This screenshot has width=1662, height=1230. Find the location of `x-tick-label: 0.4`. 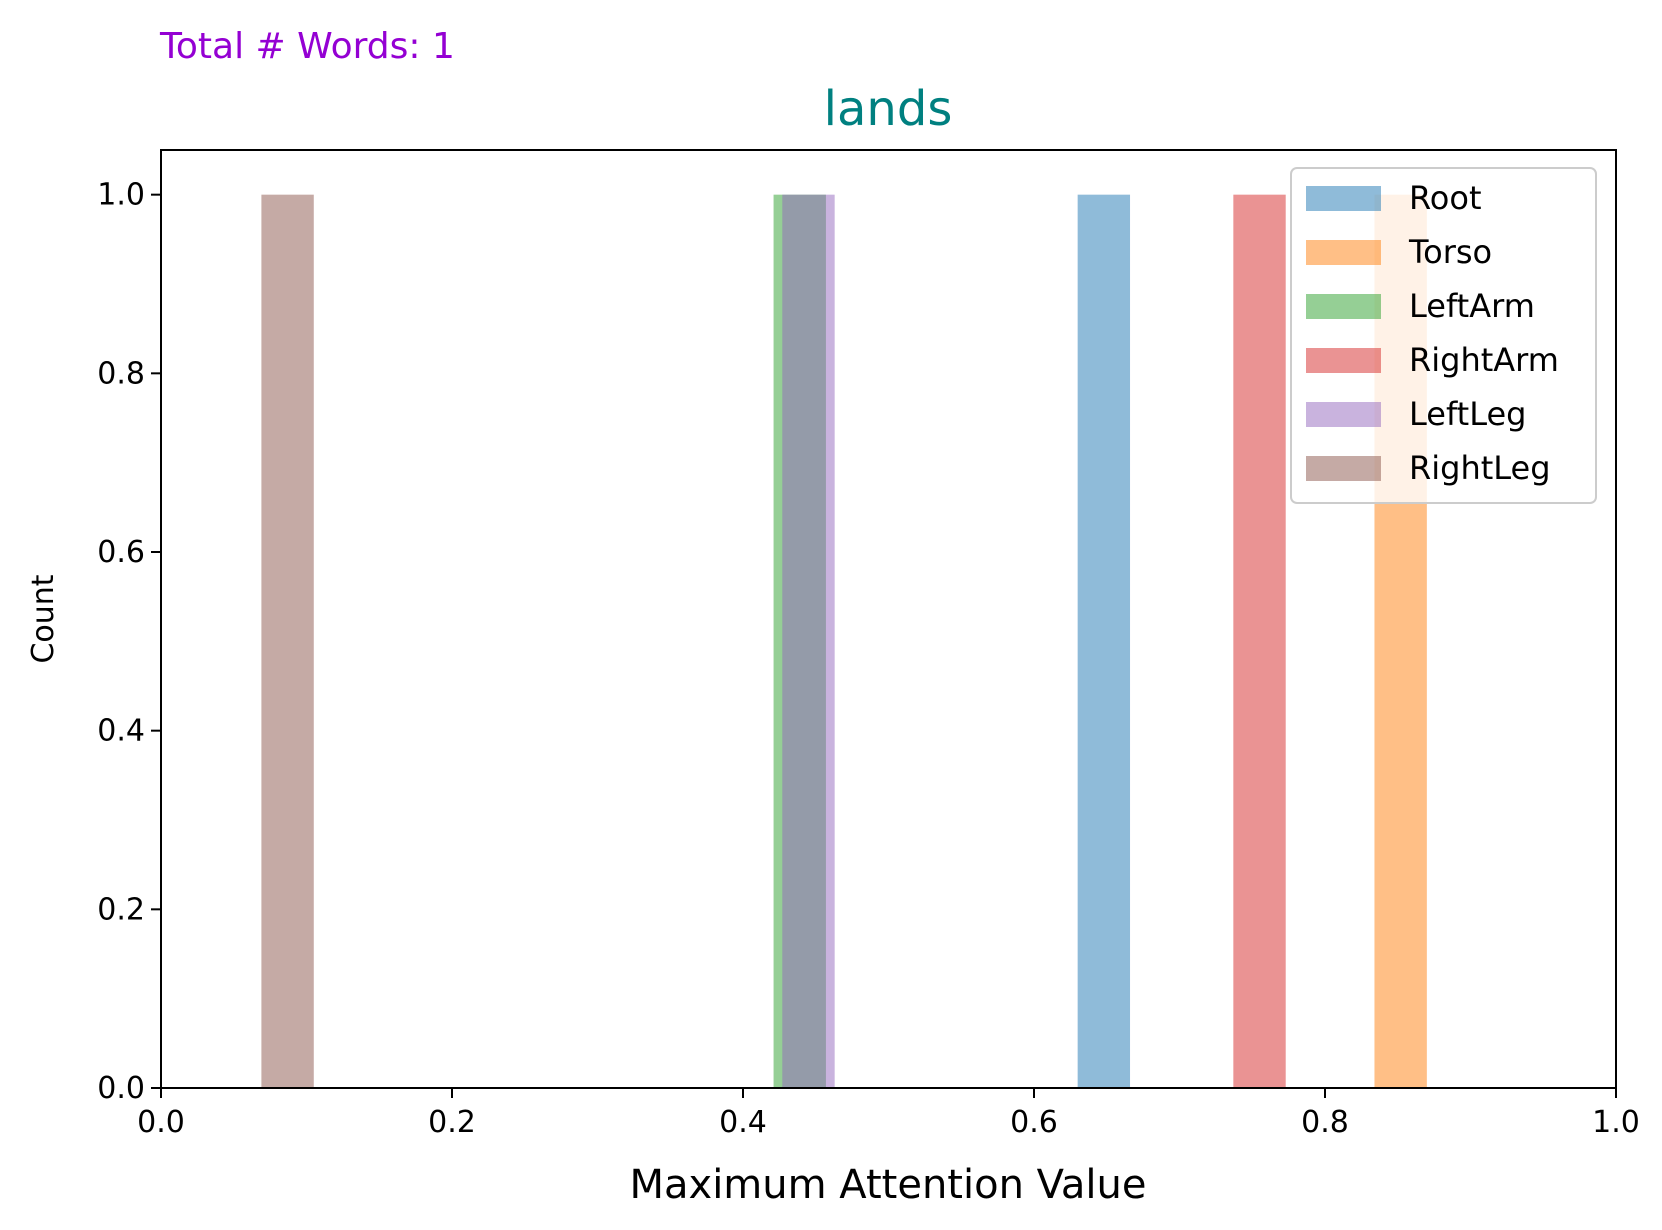

x-tick-label: 0.4 is located at coordinates (743, 1122).